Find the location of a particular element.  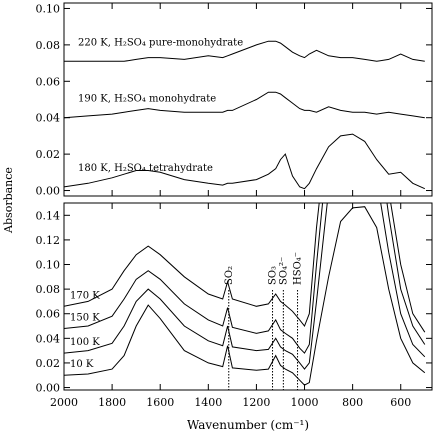

peak-label: SO₂ is located at coordinates (229, 275).